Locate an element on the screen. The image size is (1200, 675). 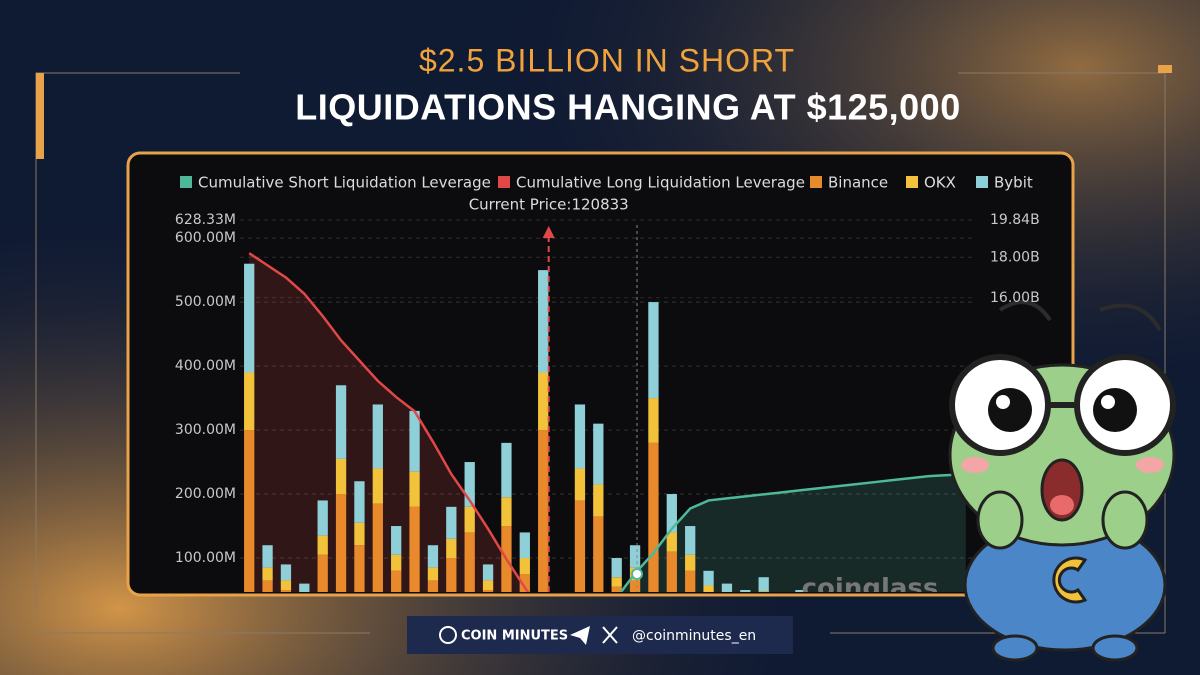
watermark: coinglass is located at coordinates (870, 589).